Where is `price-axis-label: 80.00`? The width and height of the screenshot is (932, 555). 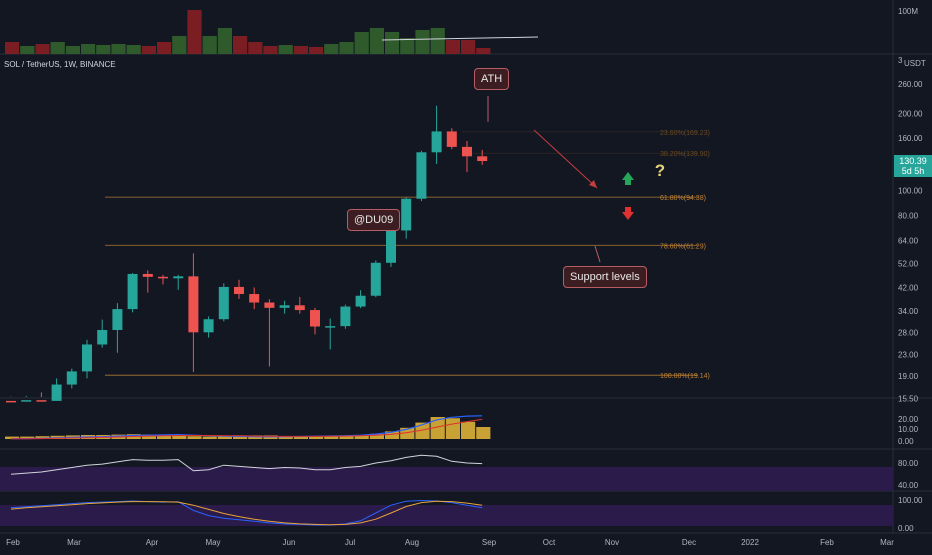 price-axis-label: 80.00 is located at coordinates (908, 216).